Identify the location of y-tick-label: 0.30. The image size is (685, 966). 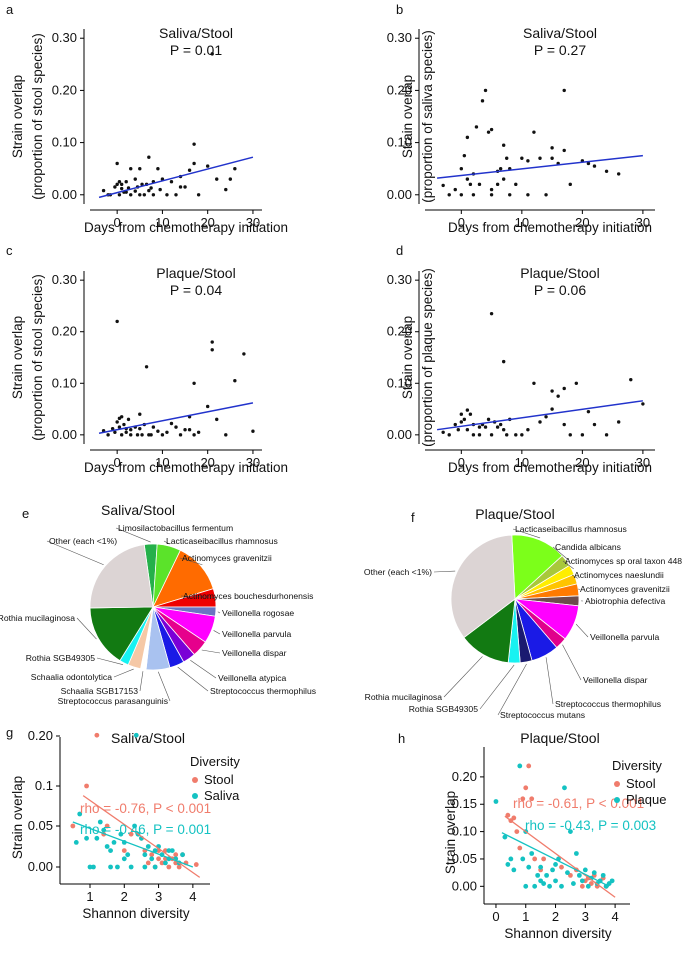
(399, 37).